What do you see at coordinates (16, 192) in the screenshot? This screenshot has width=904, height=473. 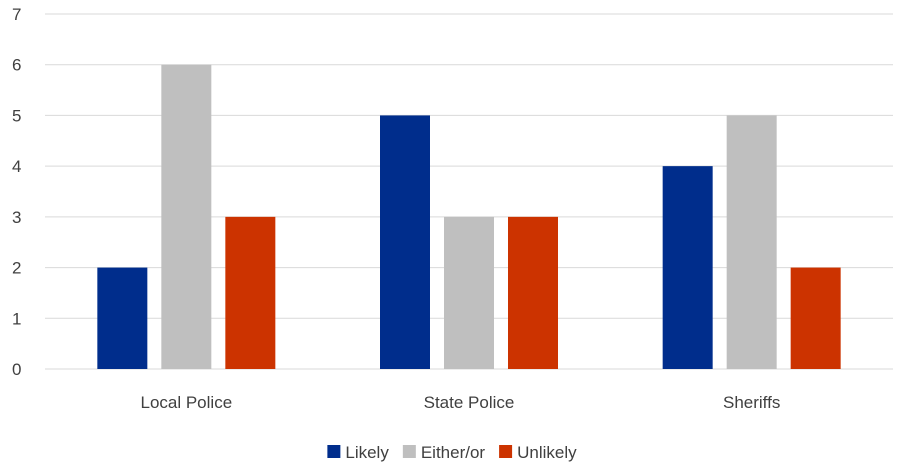 I see `y-axis-tick-labels: 0 1 2 3 4 5 6 7` at bounding box center [16, 192].